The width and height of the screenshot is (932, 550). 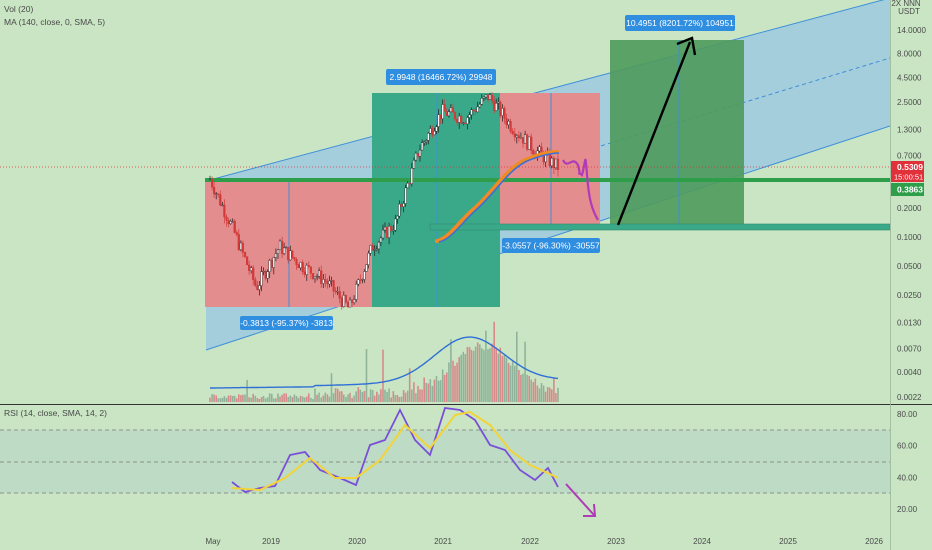 What do you see at coordinates (212, 541) in the screenshot?
I see `time-tick-label: May` at bounding box center [212, 541].